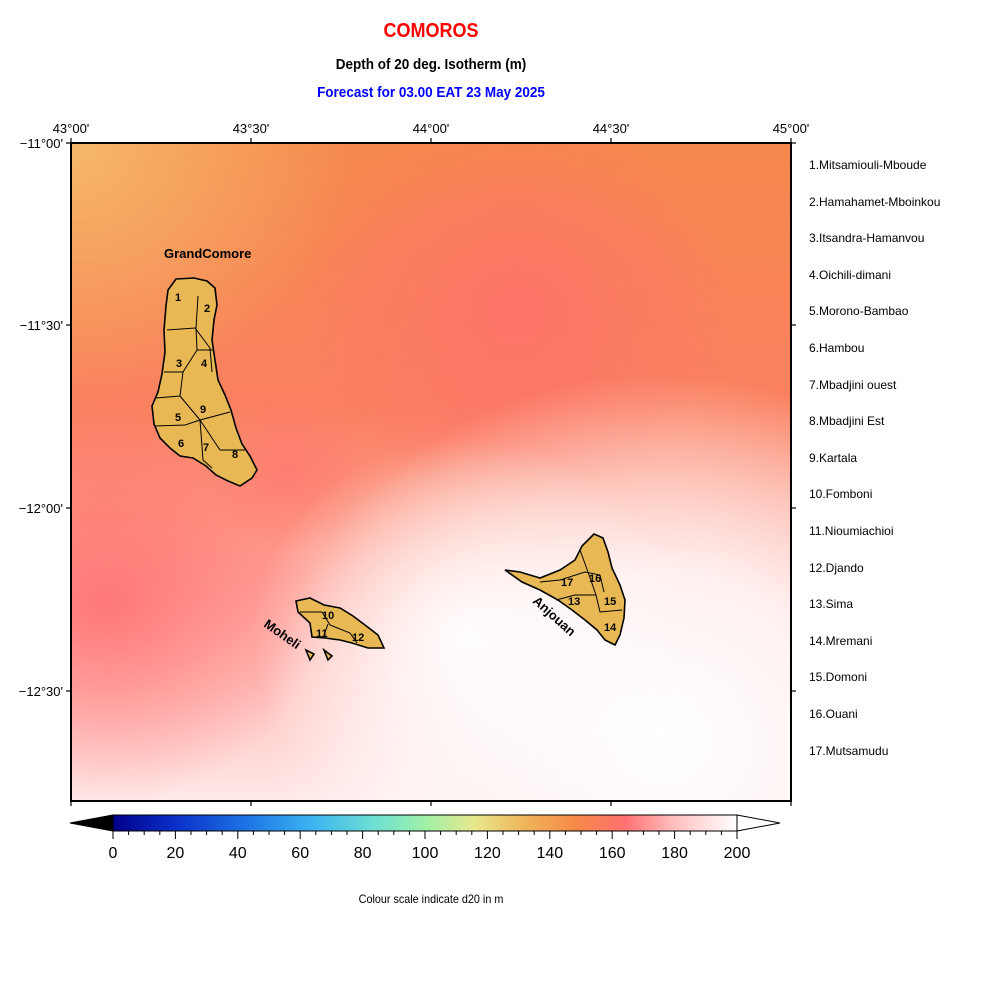  What do you see at coordinates (328, 616) in the screenshot?
I see `region-number: 10` at bounding box center [328, 616].